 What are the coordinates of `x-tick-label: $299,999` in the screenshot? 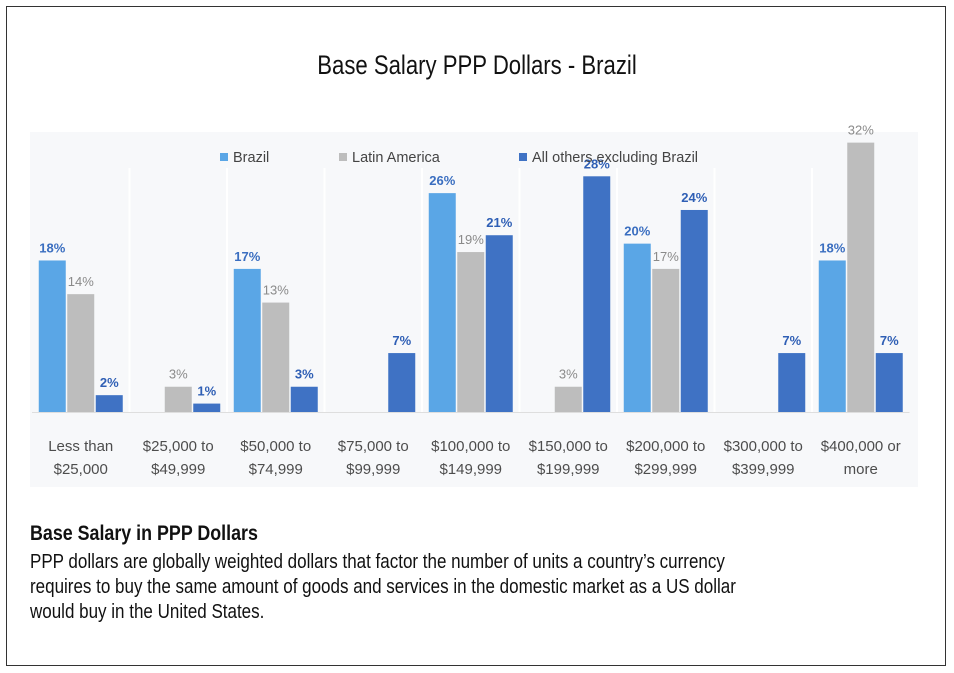 It's located at (665, 469).